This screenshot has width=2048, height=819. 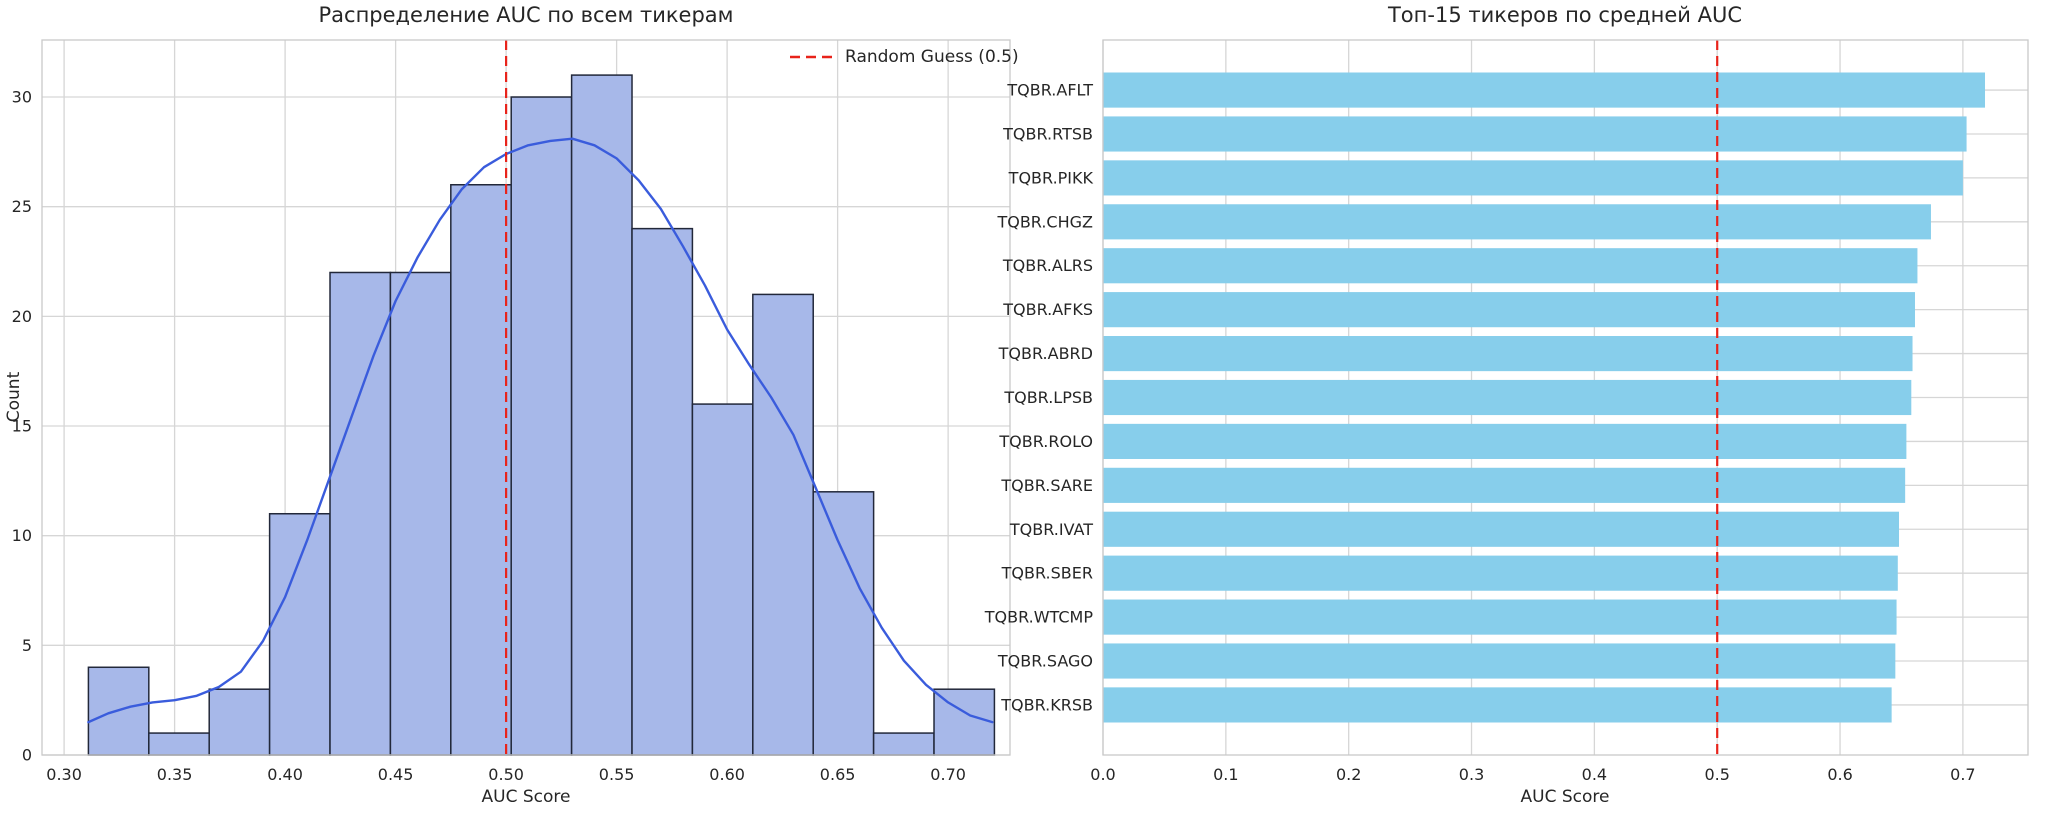 What do you see at coordinates (1471, 774) in the screenshot?
I see `x-tick-label: 0.3` at bounding box center [1471, 774].